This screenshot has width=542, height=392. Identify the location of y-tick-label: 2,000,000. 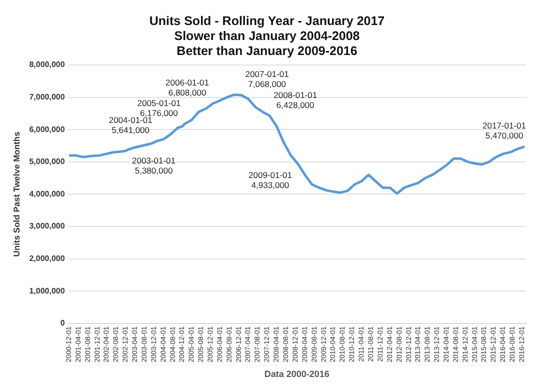
(47, 258).